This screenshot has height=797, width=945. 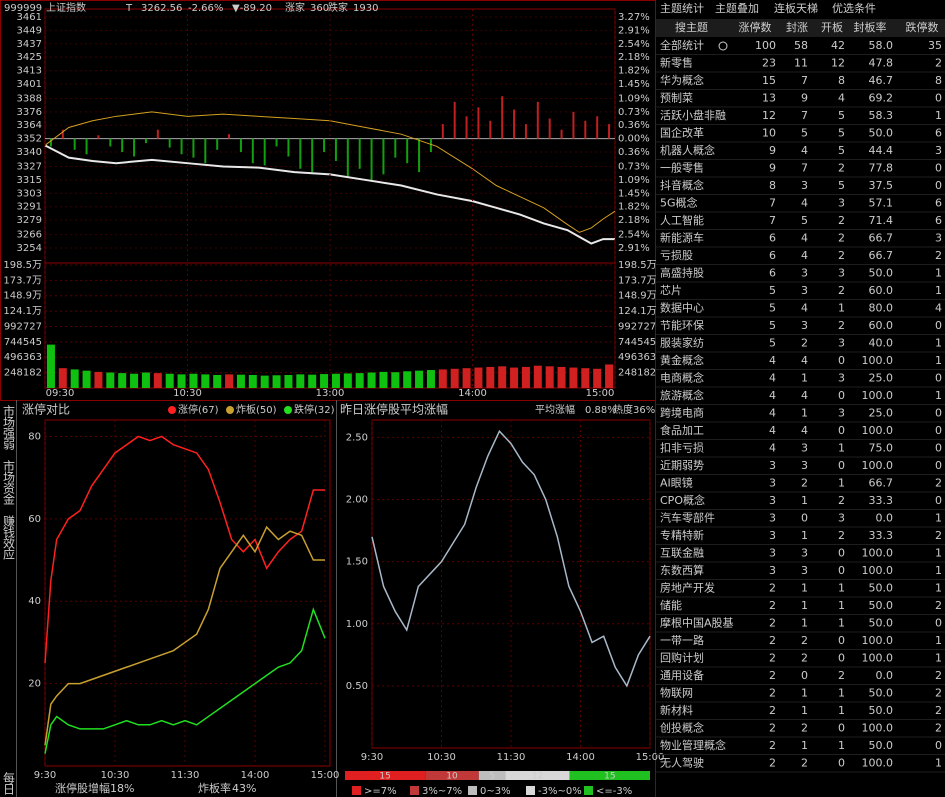 What do you see at coordinates (682, 570) in the screenshot?
I see `theme-name: 东数西算` at bounding box center [682, 570].